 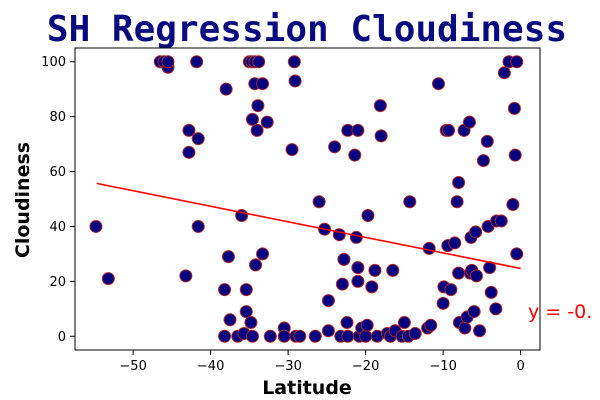 What do you see at coordinates (307, 388) in the screenshot?
I see `x-axis-label: Latitude` at bounding box center [307, 388].